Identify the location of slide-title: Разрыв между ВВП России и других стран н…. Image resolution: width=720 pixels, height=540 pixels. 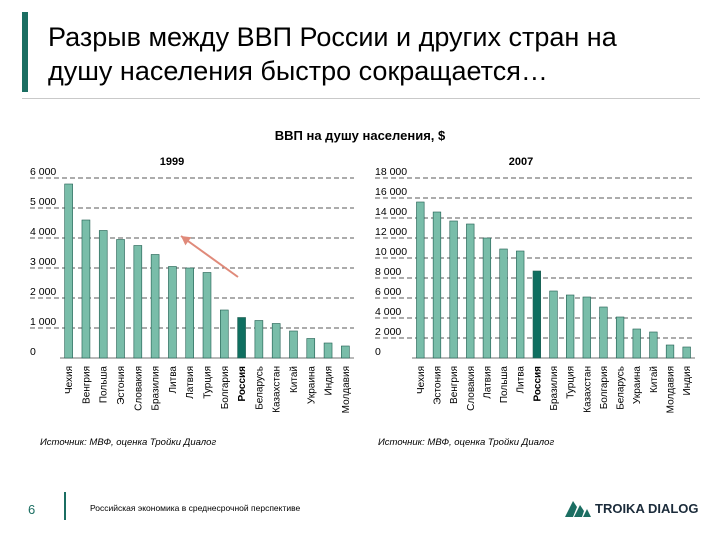
(332, 54).